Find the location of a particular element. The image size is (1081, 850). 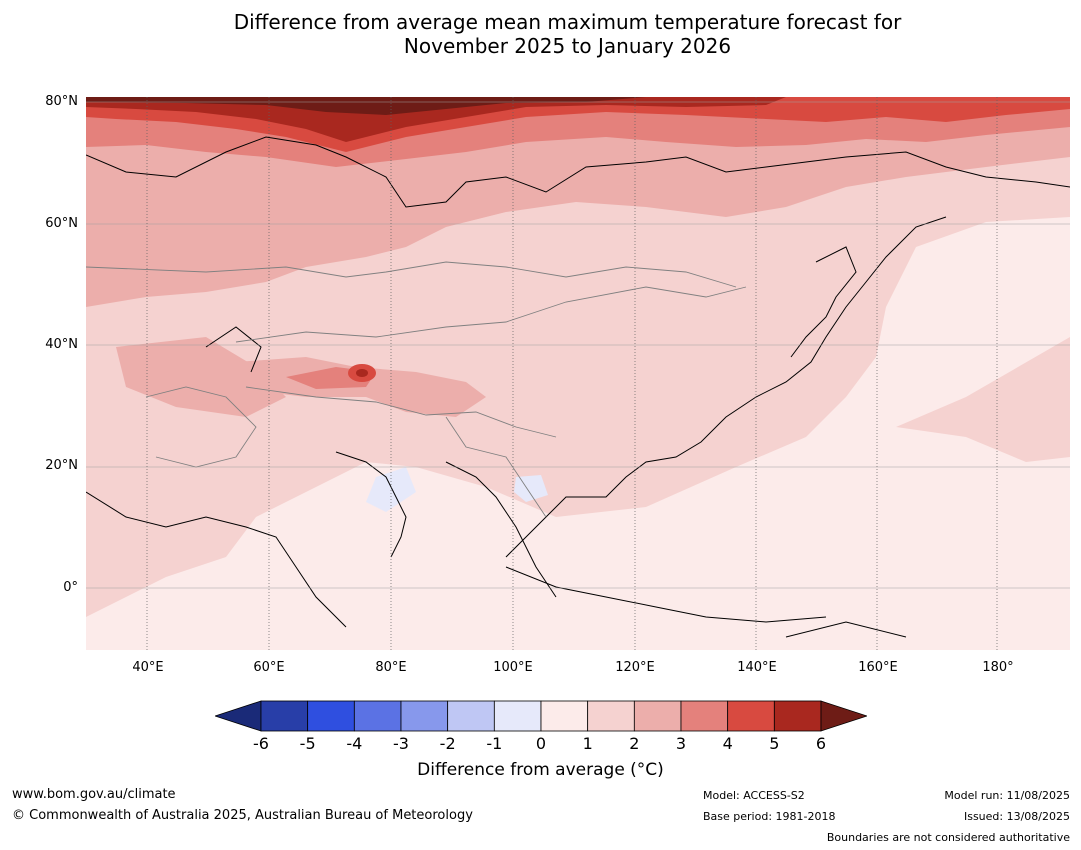

colorbar-extend-low is located at coordinates (238, 716).